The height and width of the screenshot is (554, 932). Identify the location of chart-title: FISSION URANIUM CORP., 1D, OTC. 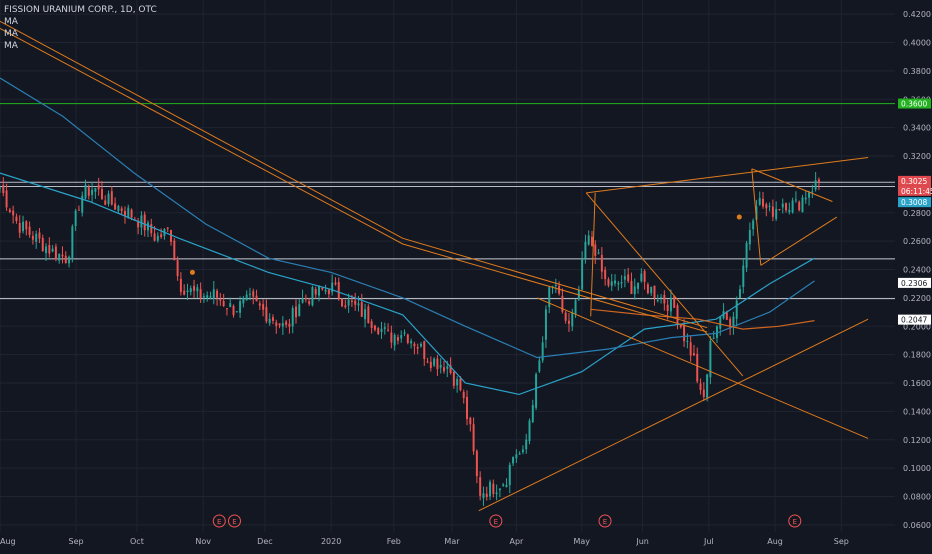
(80, 10).